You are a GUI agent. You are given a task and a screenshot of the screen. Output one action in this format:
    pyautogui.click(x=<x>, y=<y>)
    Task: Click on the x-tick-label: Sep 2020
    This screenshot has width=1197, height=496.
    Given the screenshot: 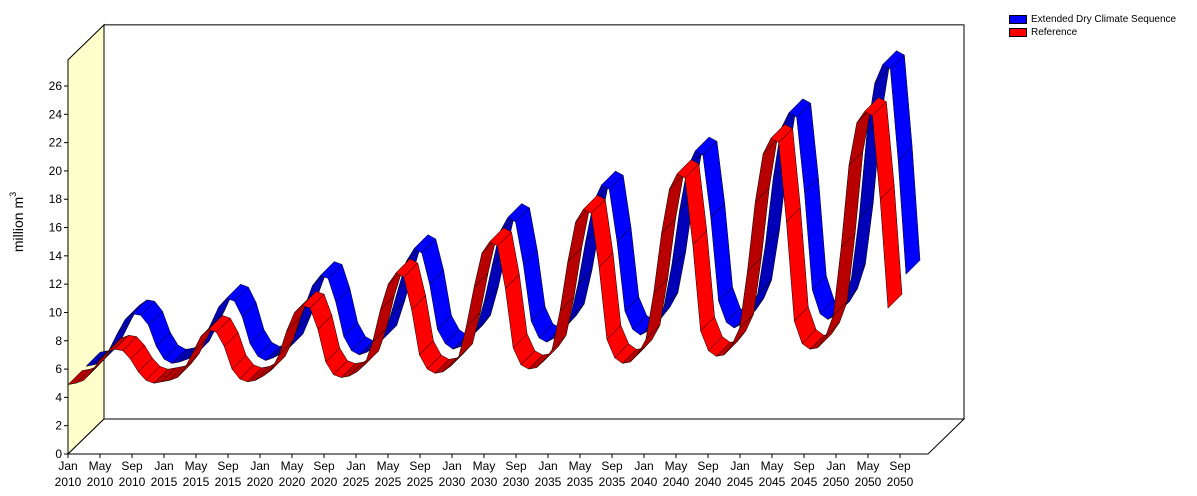 What is the action you would take?
    pyautogui.click(x=324, y=474)
    